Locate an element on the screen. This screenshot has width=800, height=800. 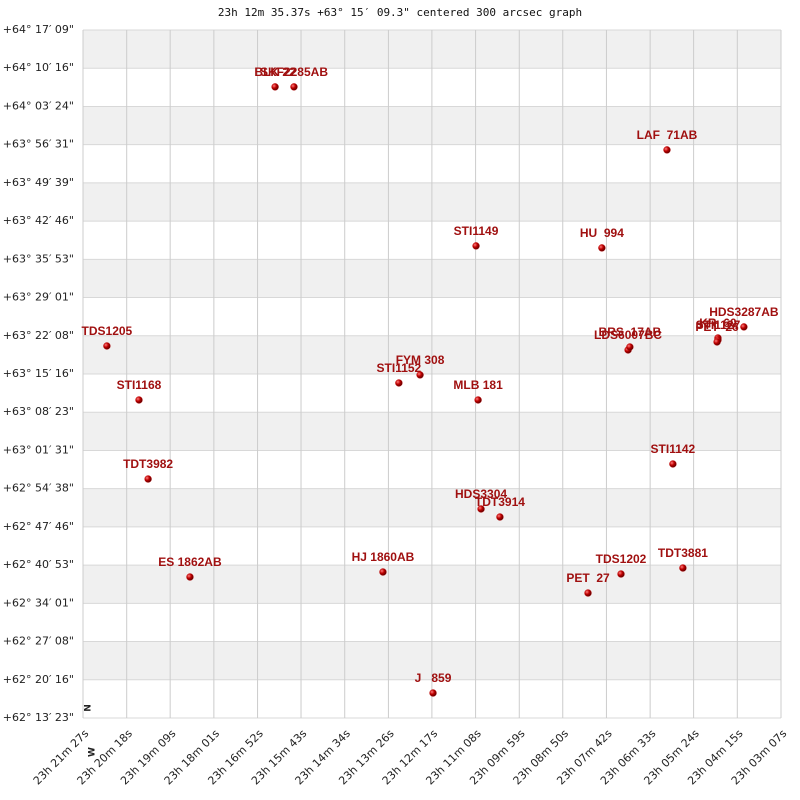
star-label: PET 27 is located at coordinates (588, 578).